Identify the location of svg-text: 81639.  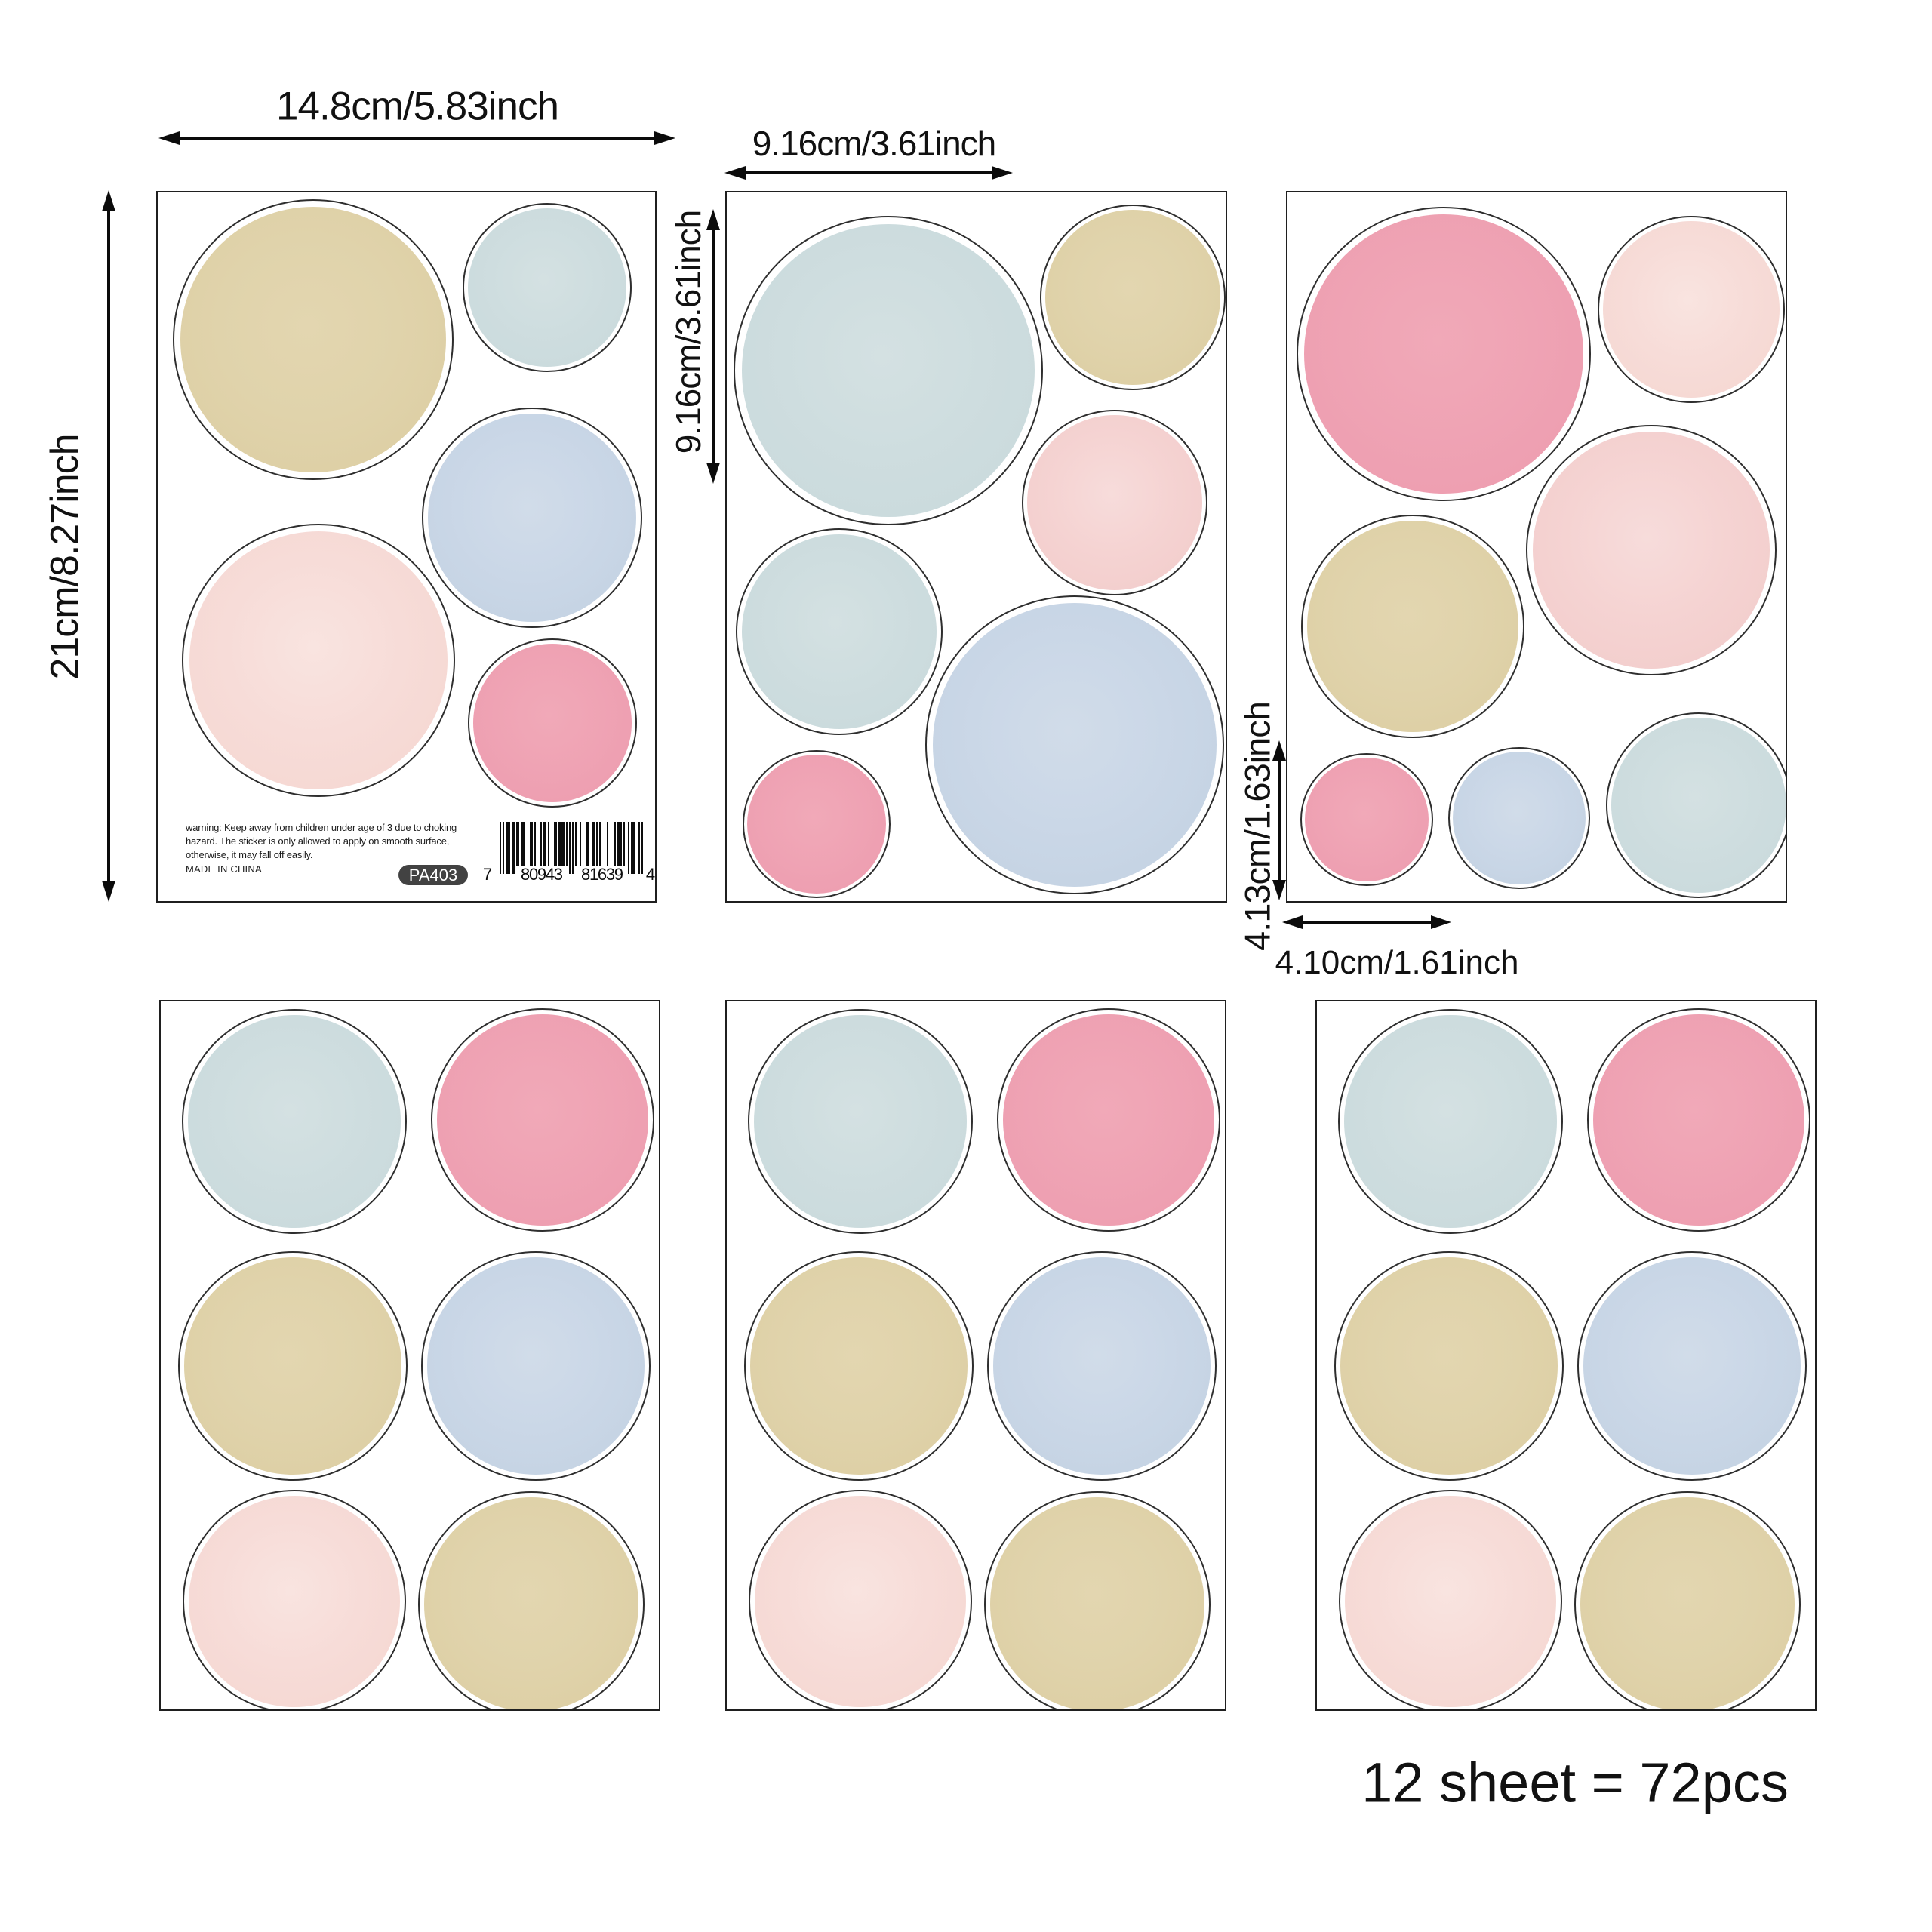
(602, 874).